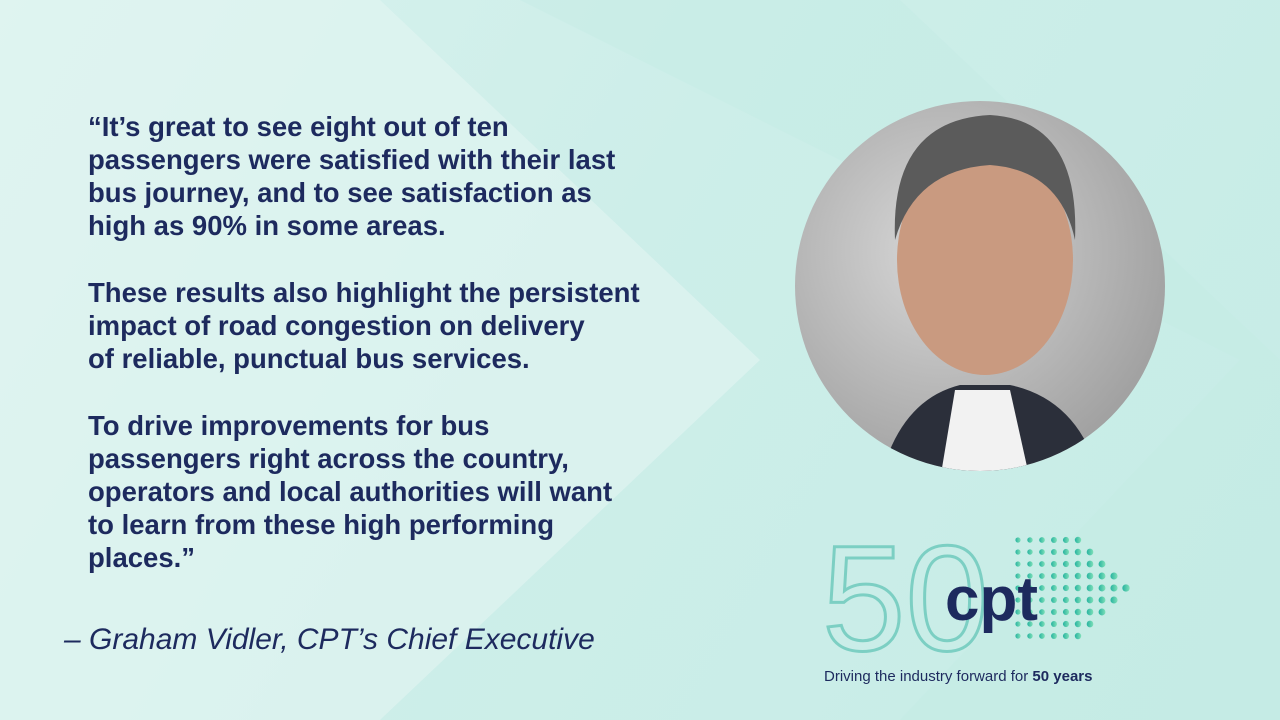 The image size is (1280, 720). I want to click on attribution: – Graham Vidler, CPT’s Chief Executive, so click(329, 639).